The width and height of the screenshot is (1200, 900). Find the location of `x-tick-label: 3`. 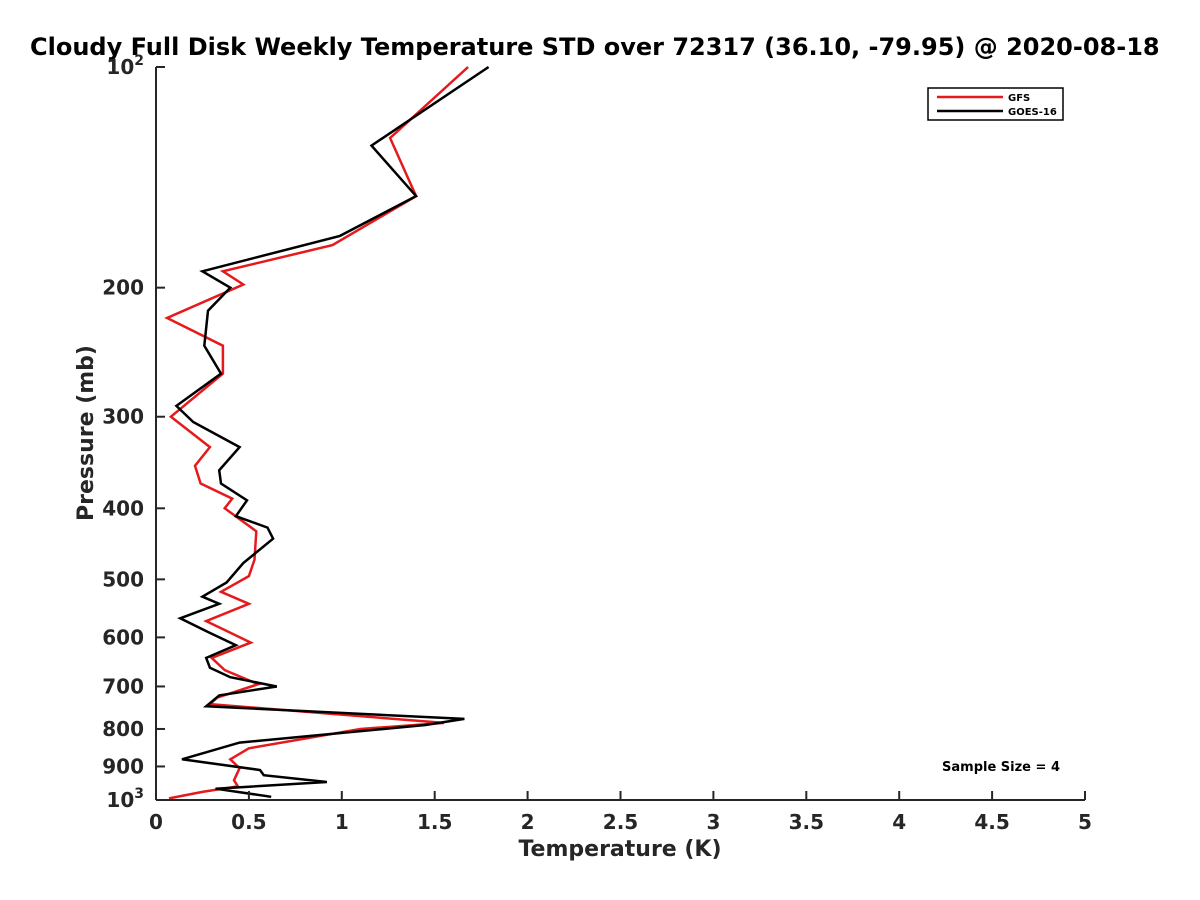

x-tick-label: 3 is located at coordinates (713, 822).